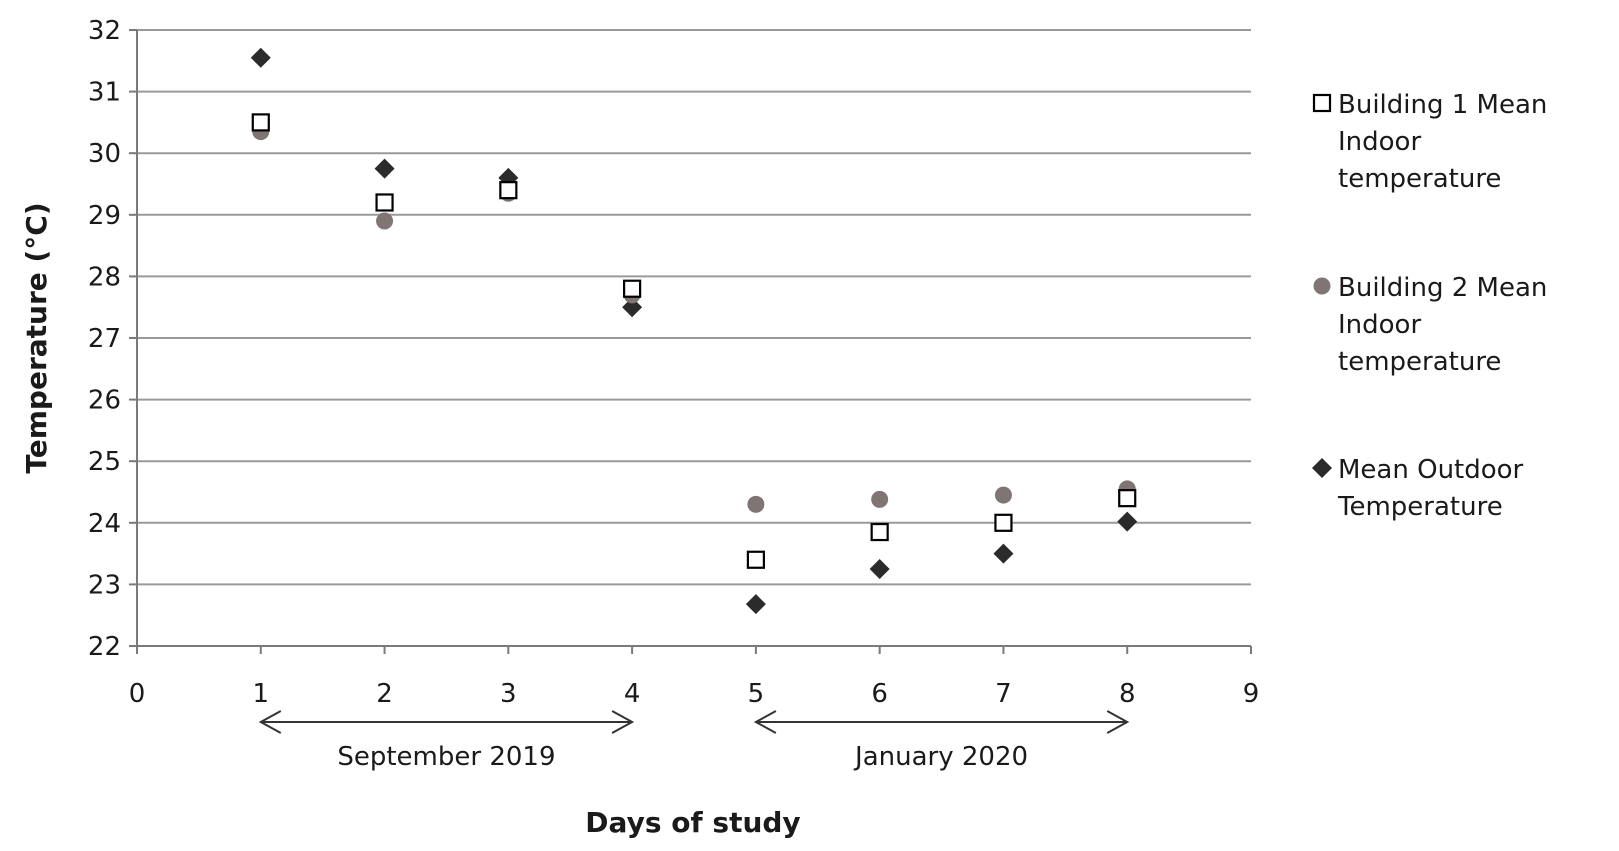 This screenshot has height=851, width=1619. What do you see at coordinates (755, 559) in the screenshot?
I see `point-series1-day5` at bounding box center [755, 559].